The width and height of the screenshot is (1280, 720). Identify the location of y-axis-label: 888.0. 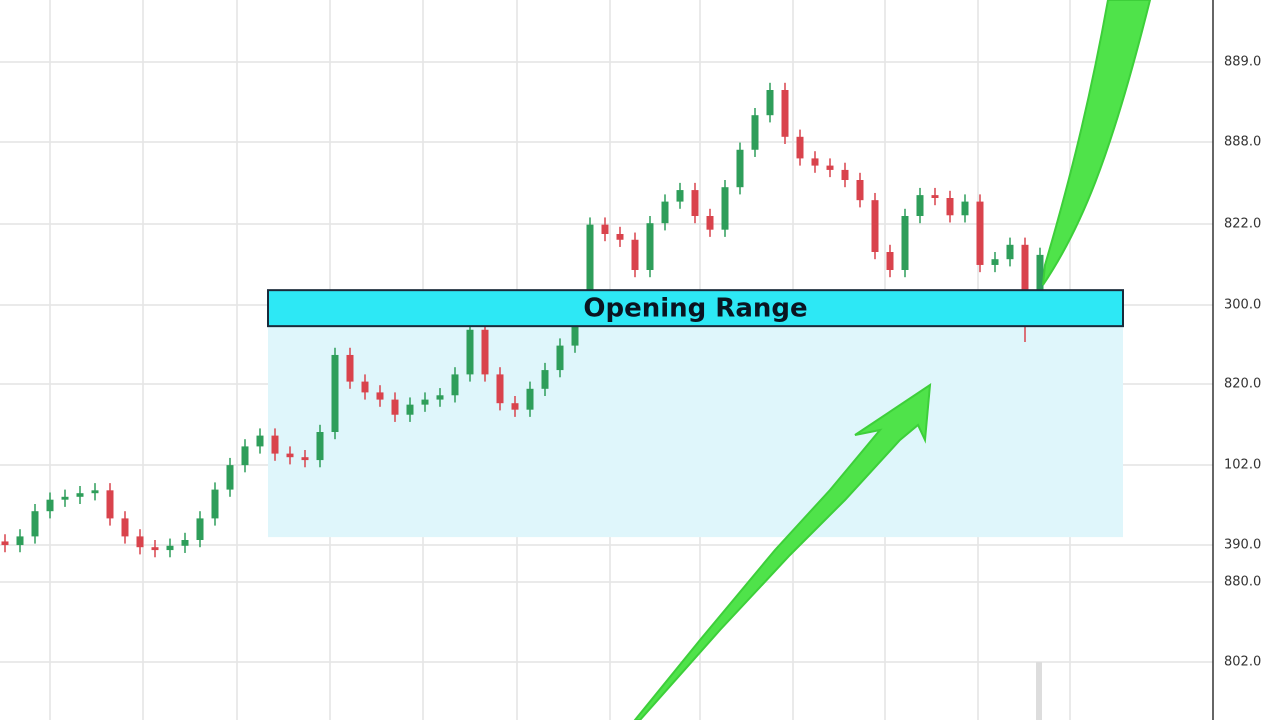
(1242, 142).